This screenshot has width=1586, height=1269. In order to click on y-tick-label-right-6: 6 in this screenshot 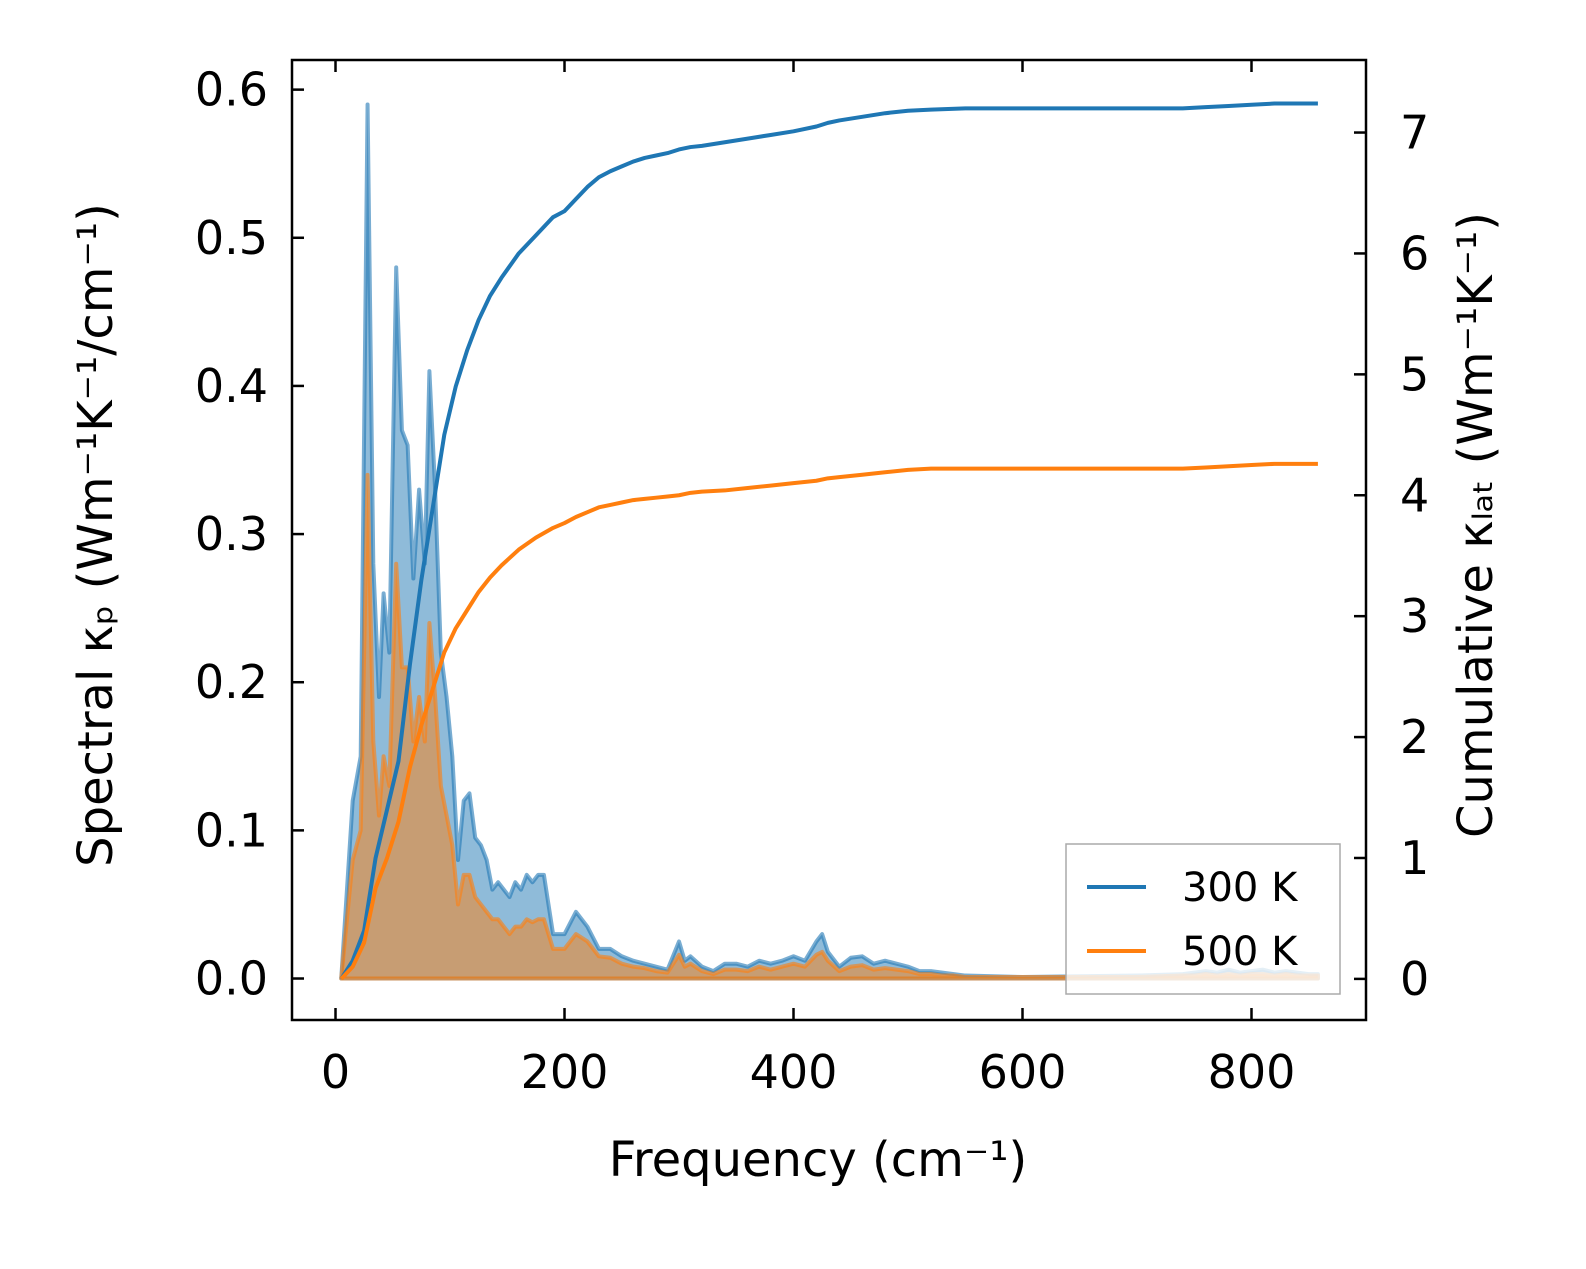, I will do `click(1414, 253)`.